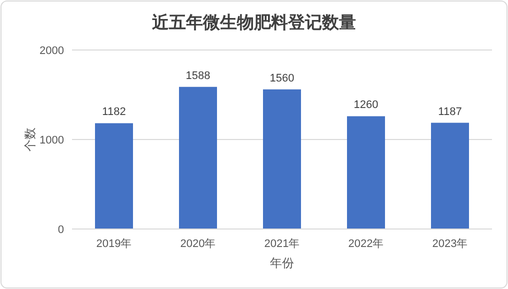 The width and height of the screenshot is (508, 289). I want to click on x-tick-label: 2022年, so click(366, 244).